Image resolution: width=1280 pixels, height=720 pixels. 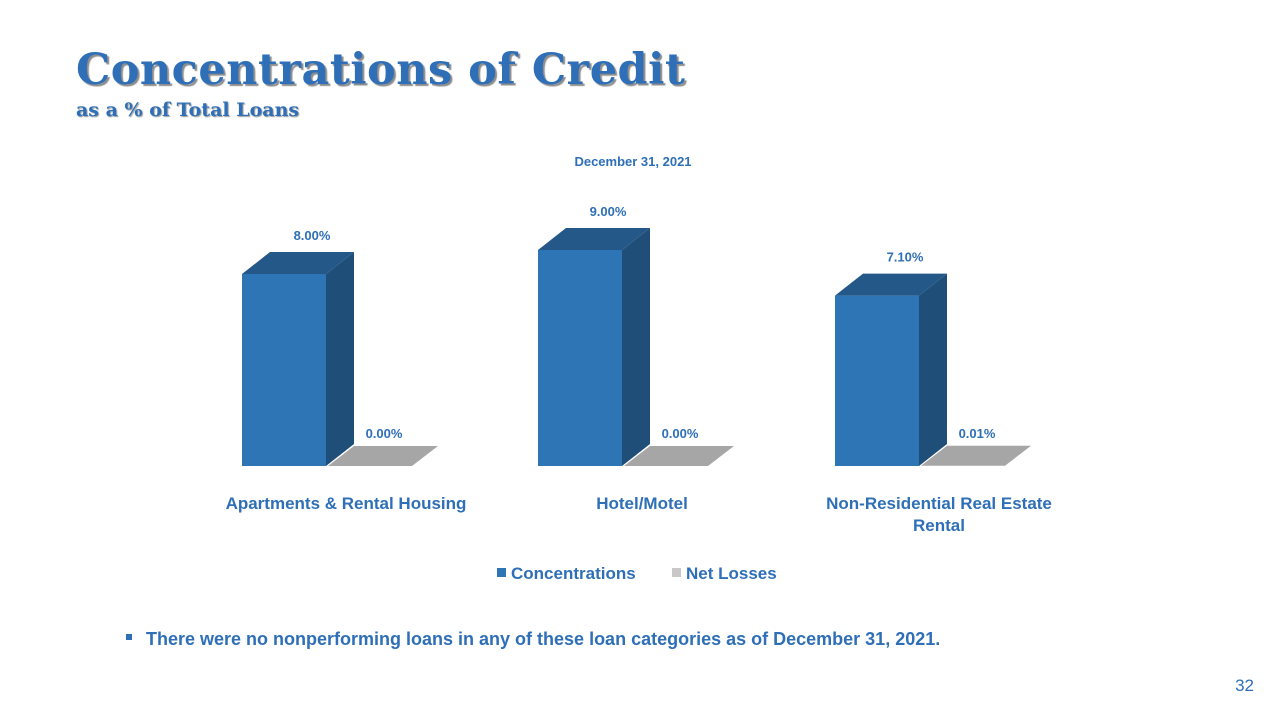 What do you see at coordinates (381, 70) in the screenshot?
I see `slide-title: Concentrations of Credit` at bounding box center [381, 70].